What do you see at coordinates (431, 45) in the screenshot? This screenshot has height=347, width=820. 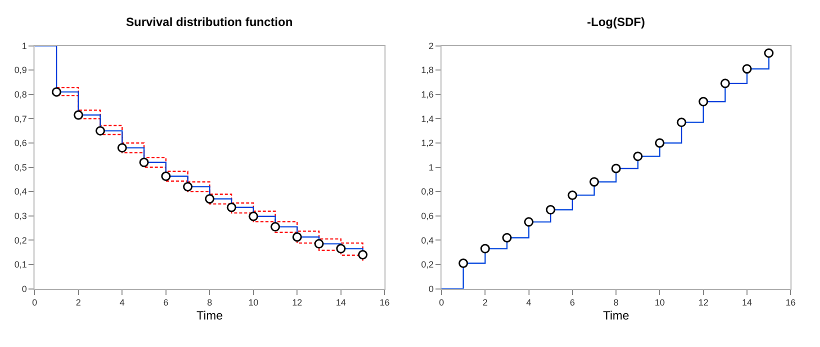 I see `y-tick-label: 2` at bounding box center [431, 45].